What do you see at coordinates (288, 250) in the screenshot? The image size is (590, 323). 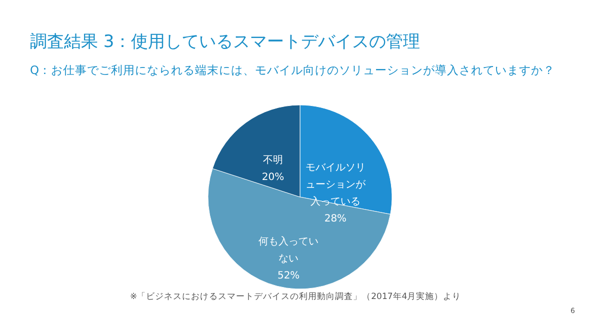 I see `slice-label: 何も入っていない` at bounding box center [288, 250].